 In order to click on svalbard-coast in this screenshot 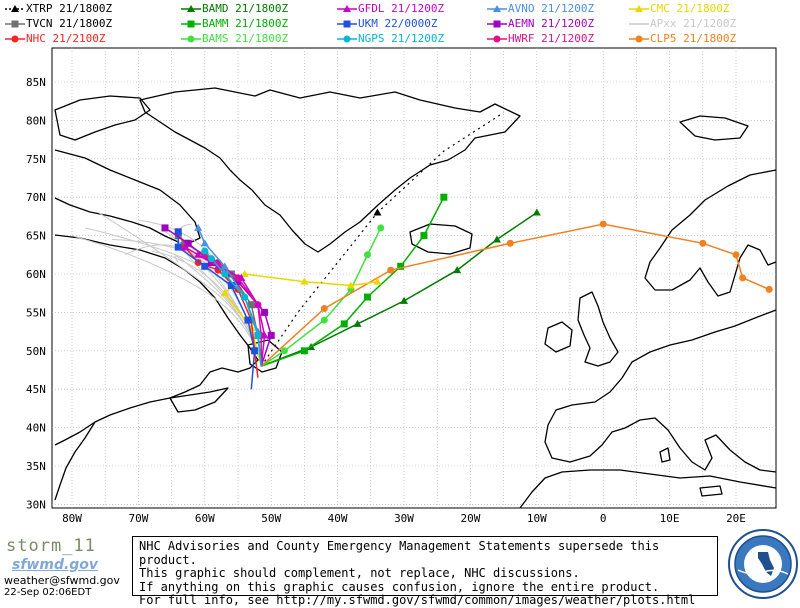, I will do `click(714, 128)`.